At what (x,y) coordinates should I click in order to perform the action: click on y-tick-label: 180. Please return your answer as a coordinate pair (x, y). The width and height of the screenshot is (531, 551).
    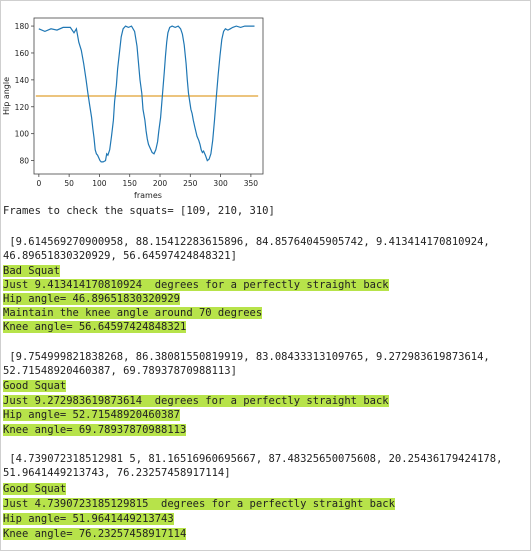
    Looking at the image, I should click on (22, 26).